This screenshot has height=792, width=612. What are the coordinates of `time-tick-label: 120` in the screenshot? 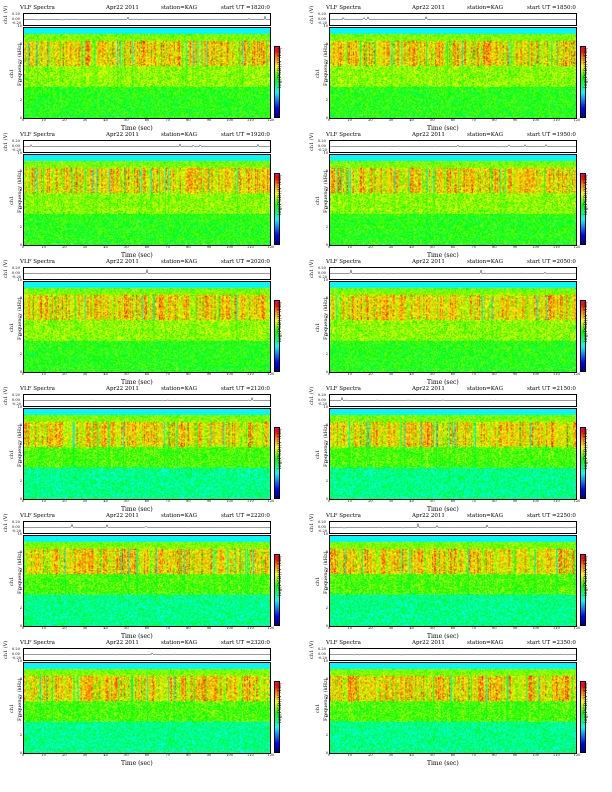 It's located at (577, 374).